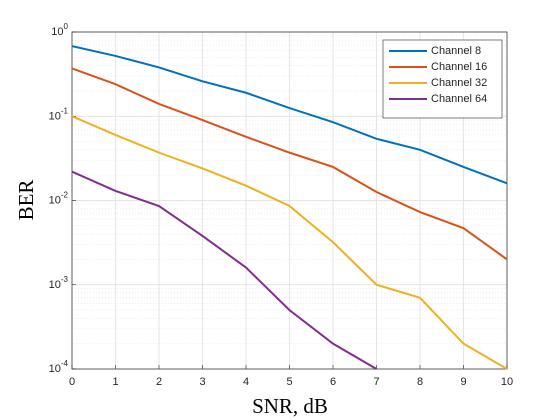  What do you see at coordinates (59, 367) in the screenshot?
I see `y-tick-label: 10⁻⁴` at bounding box center [59, 367].